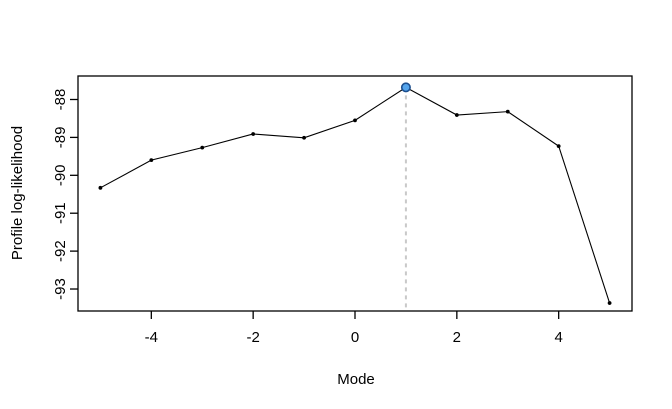  Describe the element at coordinates (60, 251) in the screenshot. I see `y-tick-label: -92` at that location.